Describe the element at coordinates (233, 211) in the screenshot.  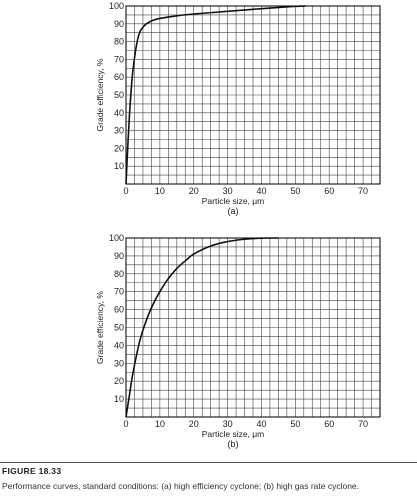
I see `panel-label: (a)` at that location.